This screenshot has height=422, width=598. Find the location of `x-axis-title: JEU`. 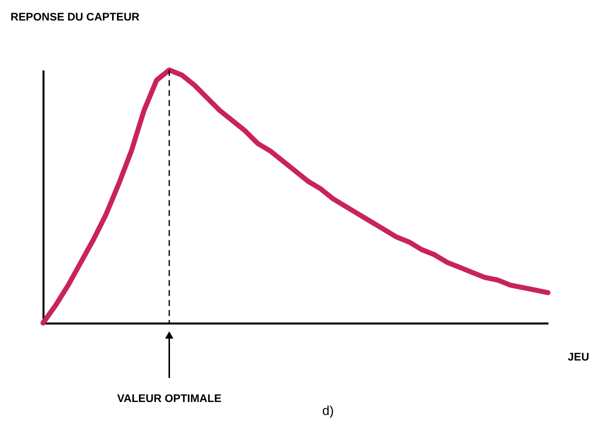

x-axis-title: JEU is located at coordinates (579, 358).